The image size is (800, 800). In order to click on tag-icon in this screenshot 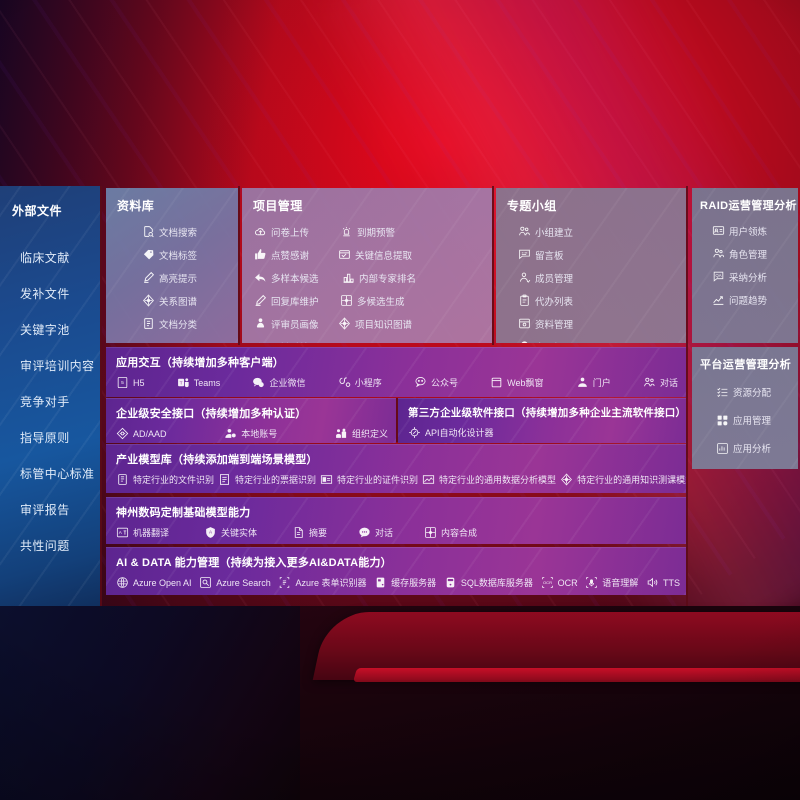, I will do `click(148, 254)`.